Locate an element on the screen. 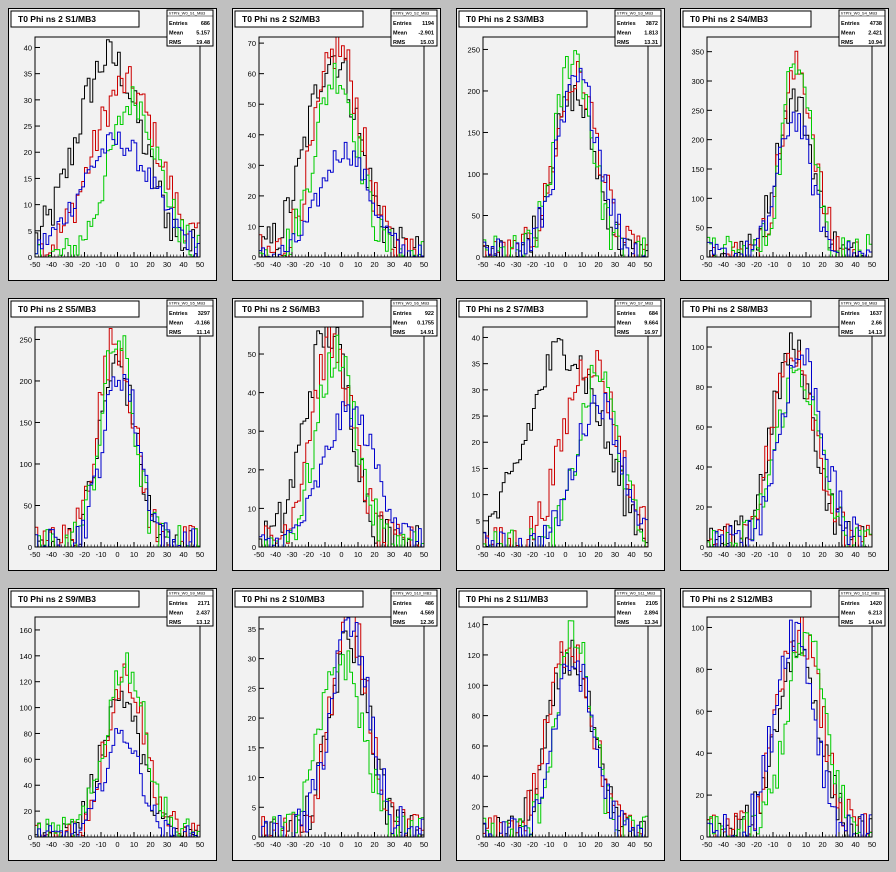  y-tick-label: 35 is located at coordinates (476, 364).